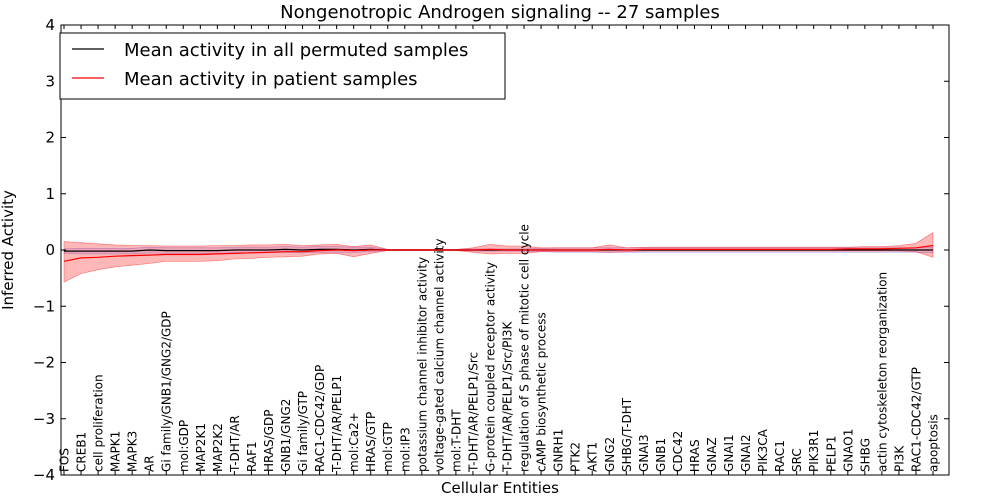 This screenshot has width=1000, height=500. Describe the element at coordinates (934, 443) in the screenshot. I see `x-tick-label: apoptosis` at that location.